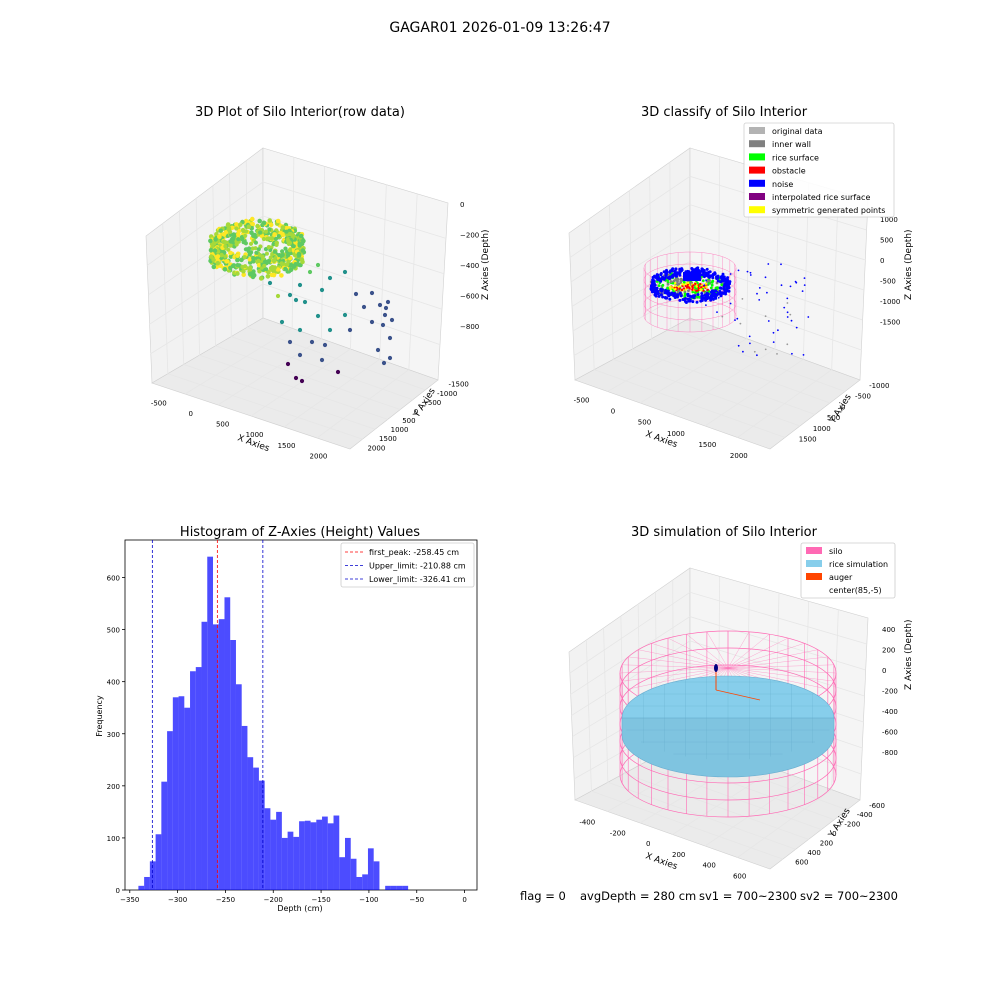 This screenshot has height=1000, width=1000. What do you see at coordinates (255, 435) in the screenshot?
I see `raw-xtick: 1000` at bounding box center [255, 435].